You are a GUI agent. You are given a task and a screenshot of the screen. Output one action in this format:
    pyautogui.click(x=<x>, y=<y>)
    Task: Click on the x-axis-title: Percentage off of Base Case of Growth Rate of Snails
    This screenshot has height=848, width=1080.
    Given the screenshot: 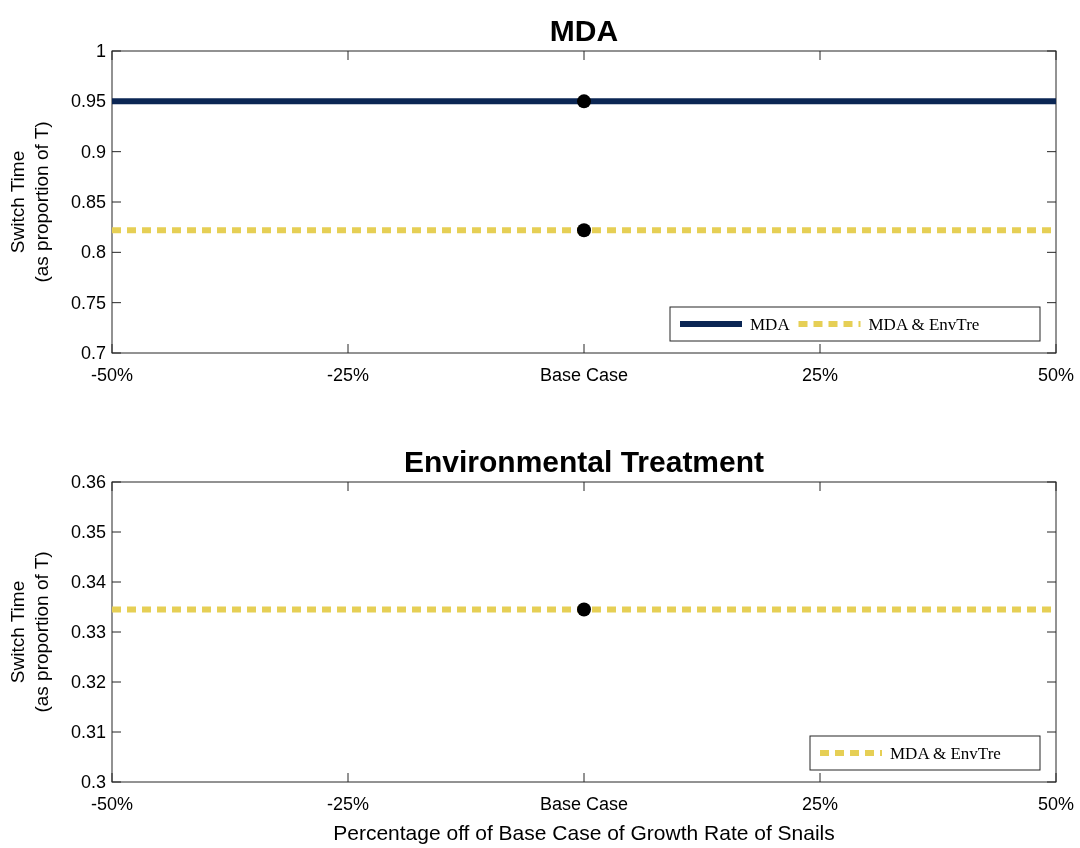 What is the action you would take?
    pyautogui.click(x=584, y=832)
    